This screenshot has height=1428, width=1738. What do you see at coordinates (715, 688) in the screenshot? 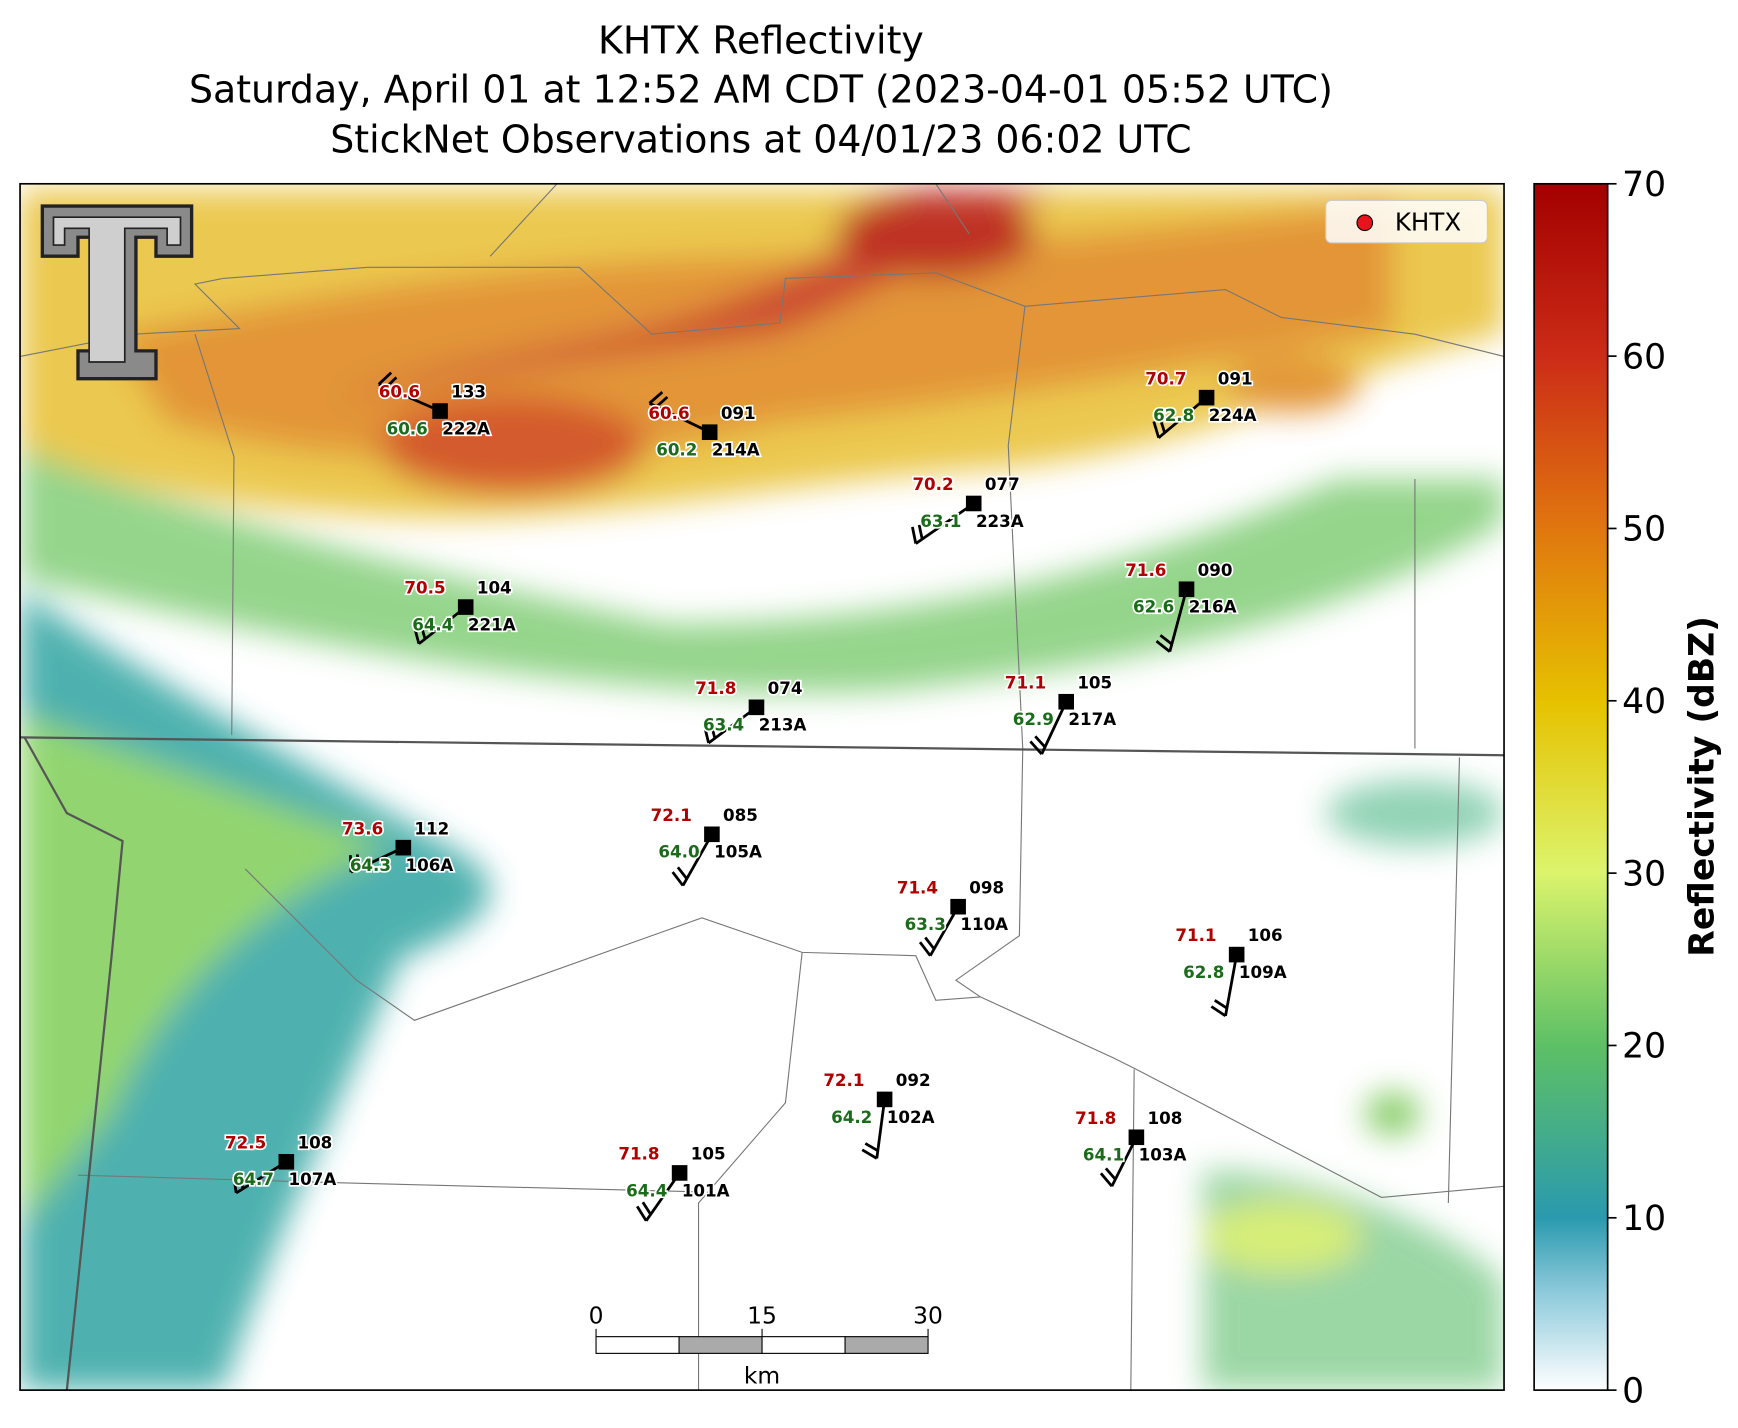
I see `temperature: 71.8` at bounding box center [715, 688].